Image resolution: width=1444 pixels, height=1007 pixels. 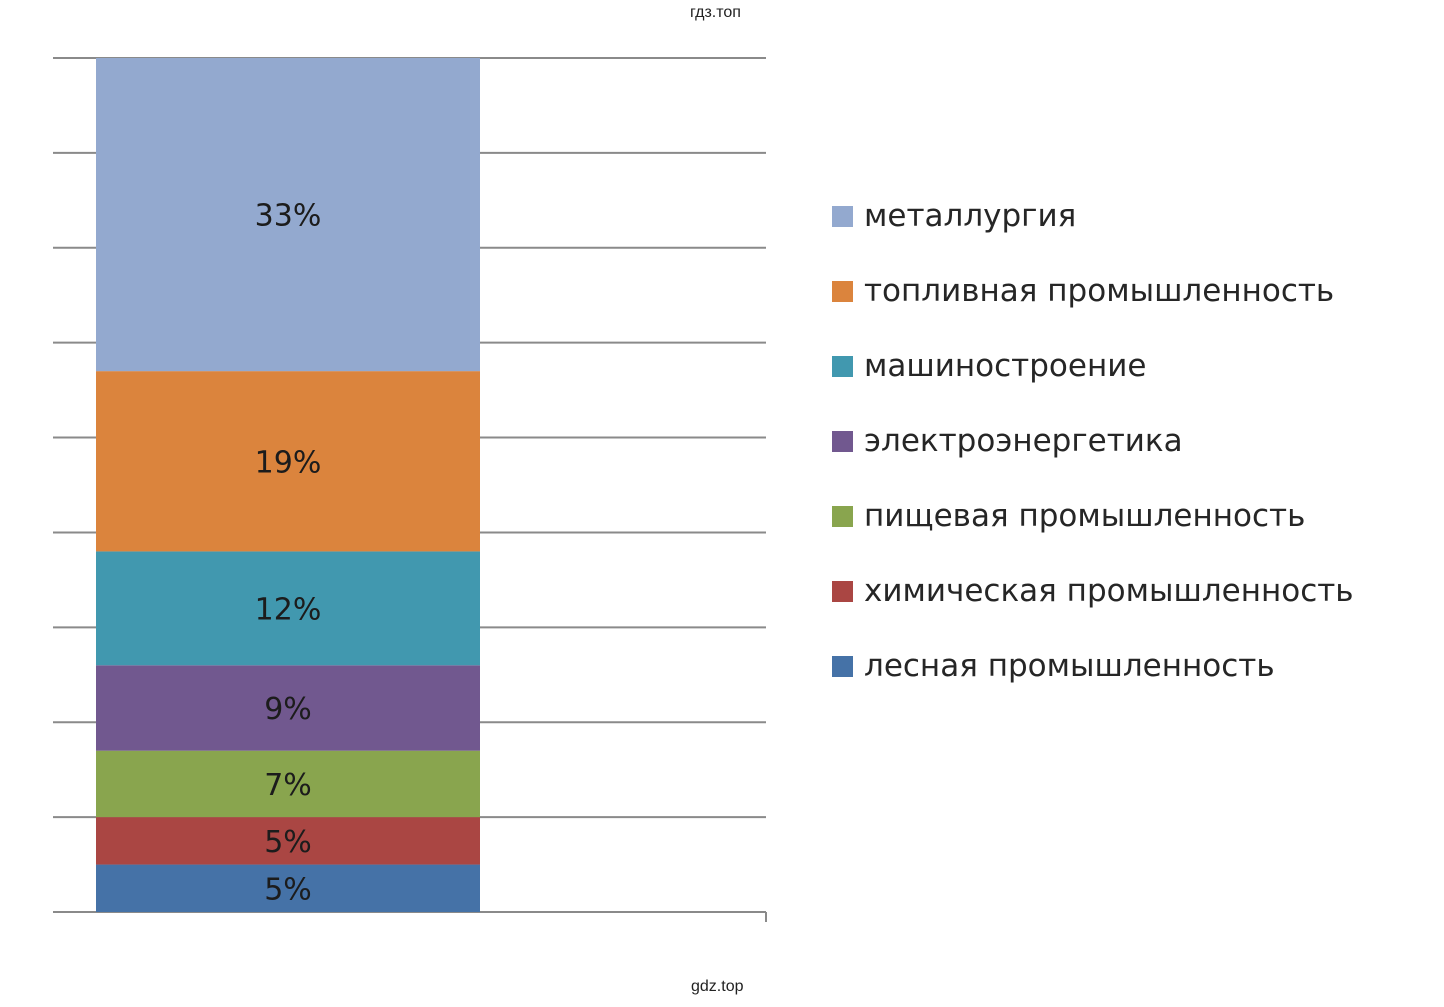 I want to click on data-label: 19%, so click(x=288, y=462).